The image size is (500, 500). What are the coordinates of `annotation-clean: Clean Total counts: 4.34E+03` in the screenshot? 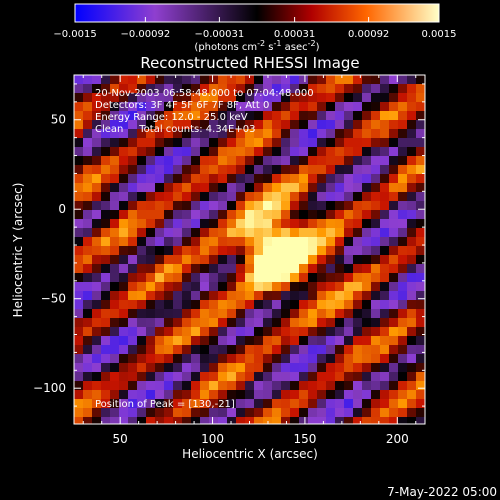 It's located at (175, 129).